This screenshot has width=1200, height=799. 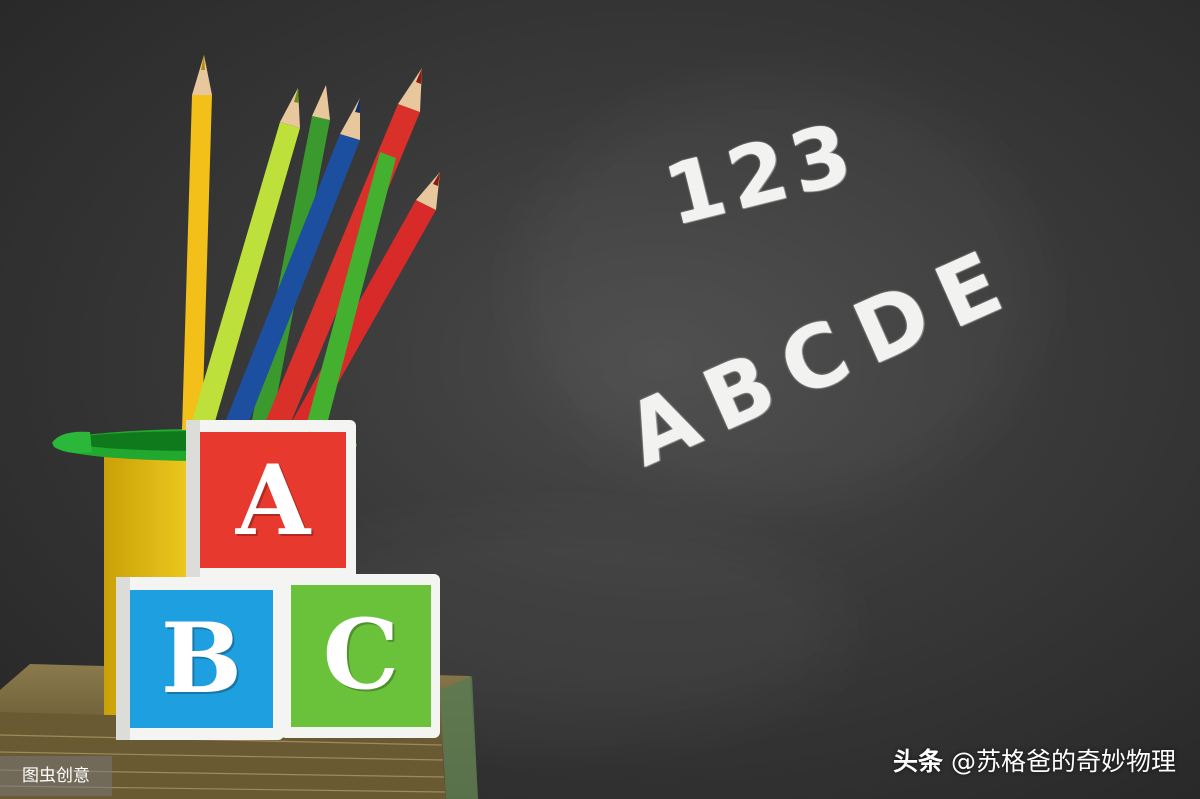 What do you see at coordinates (56, 776) in the screenshot?
I see `watermark-tuchong: 图虫创意` at bounding box center [56, 776].